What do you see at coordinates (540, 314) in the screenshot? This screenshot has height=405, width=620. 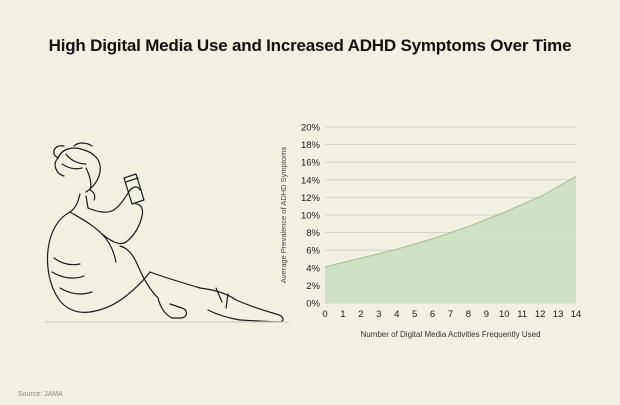 I see `x-tick-label: 12` at bounding box center [540, 314].